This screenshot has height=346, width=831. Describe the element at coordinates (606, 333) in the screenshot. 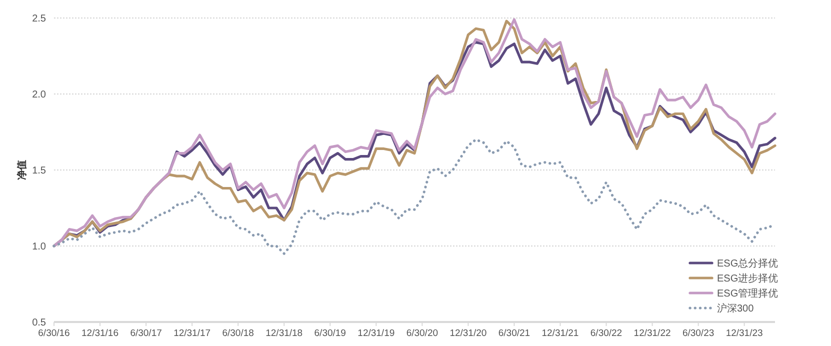

I see `x-tick-label: 6/30/22` at that location.